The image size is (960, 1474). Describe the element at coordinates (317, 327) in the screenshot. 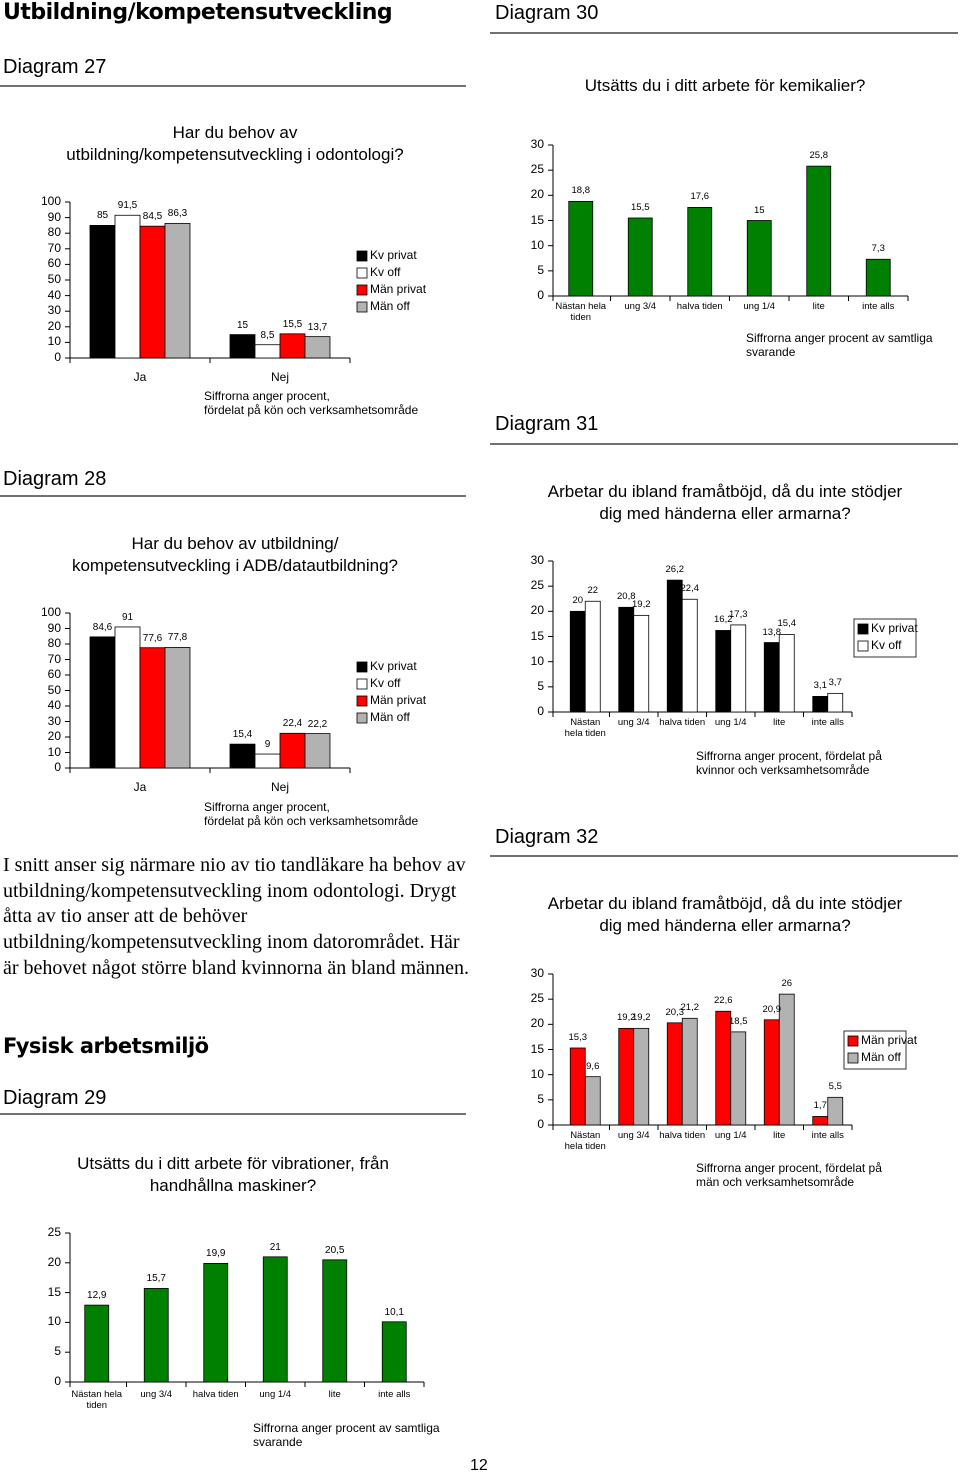

I see `value-label: 13,7` at that location.